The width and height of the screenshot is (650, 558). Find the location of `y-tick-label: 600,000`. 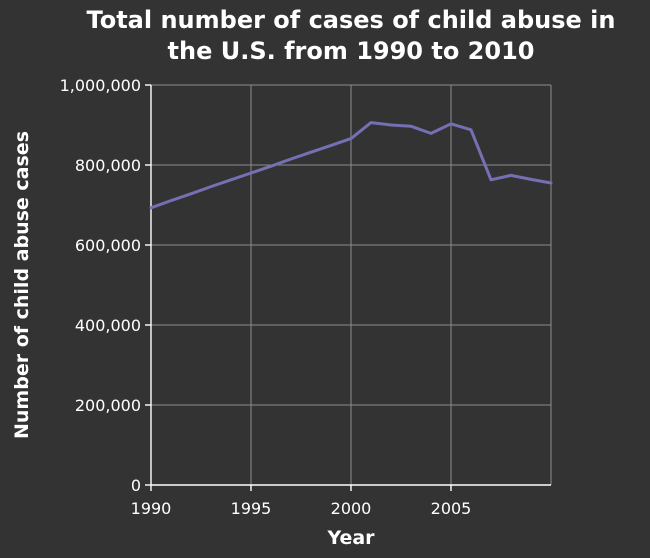

y-tick-label: 600,000 is located at coordinates (108, 245).